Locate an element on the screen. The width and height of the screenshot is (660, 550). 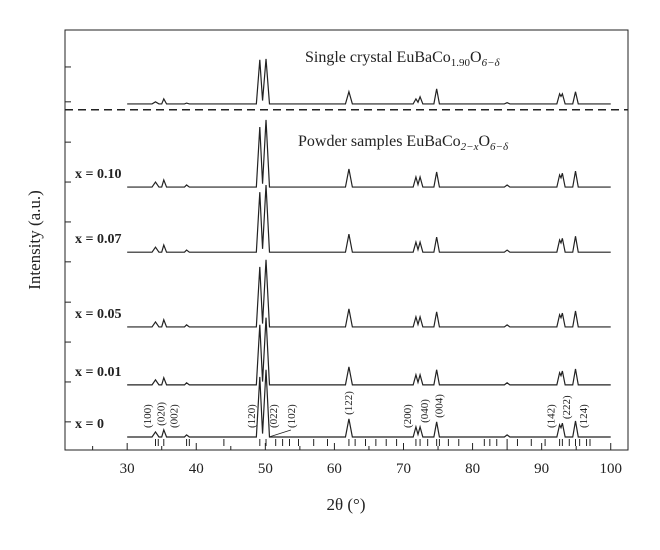
peak-index: (002) is located at coordinates (174, 416).